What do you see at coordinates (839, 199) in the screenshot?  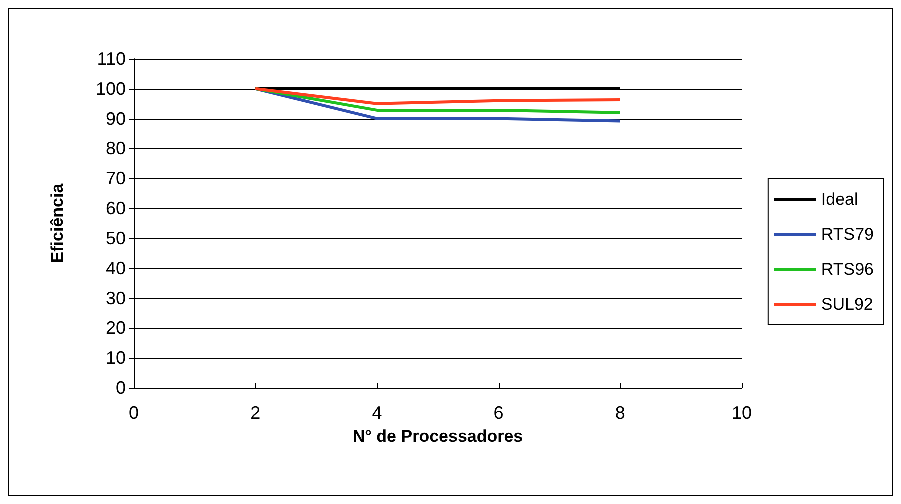 I see `legend-label: Ideal` at bounding box center [839, 199].